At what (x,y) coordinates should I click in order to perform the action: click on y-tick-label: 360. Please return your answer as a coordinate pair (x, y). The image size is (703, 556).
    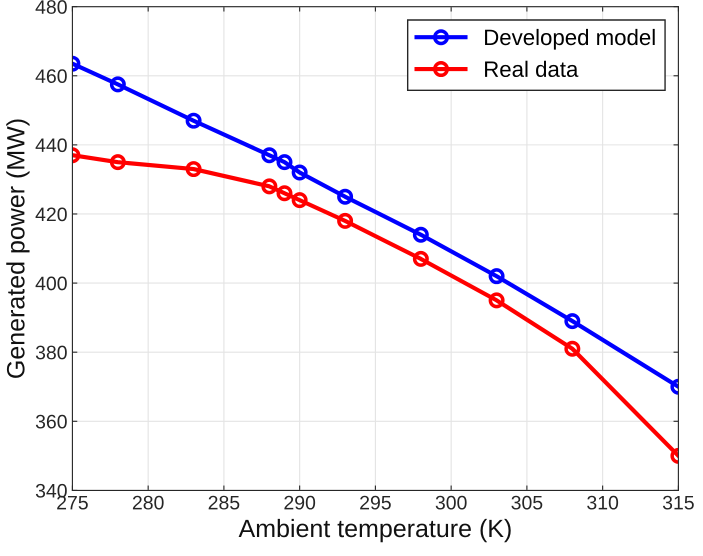
    Looking at the image, I should click on (51, 421).